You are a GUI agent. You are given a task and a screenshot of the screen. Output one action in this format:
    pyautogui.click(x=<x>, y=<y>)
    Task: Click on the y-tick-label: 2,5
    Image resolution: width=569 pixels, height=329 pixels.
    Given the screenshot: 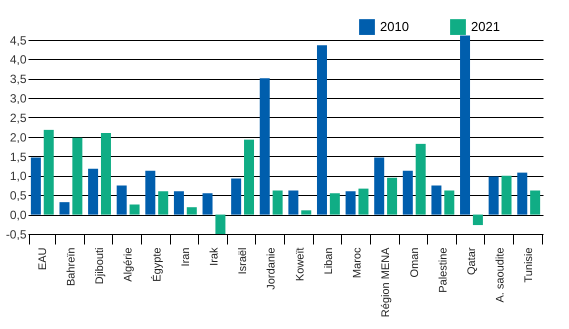 What is the action you would take?
    pyautogui.click(x=18, y=117)
    